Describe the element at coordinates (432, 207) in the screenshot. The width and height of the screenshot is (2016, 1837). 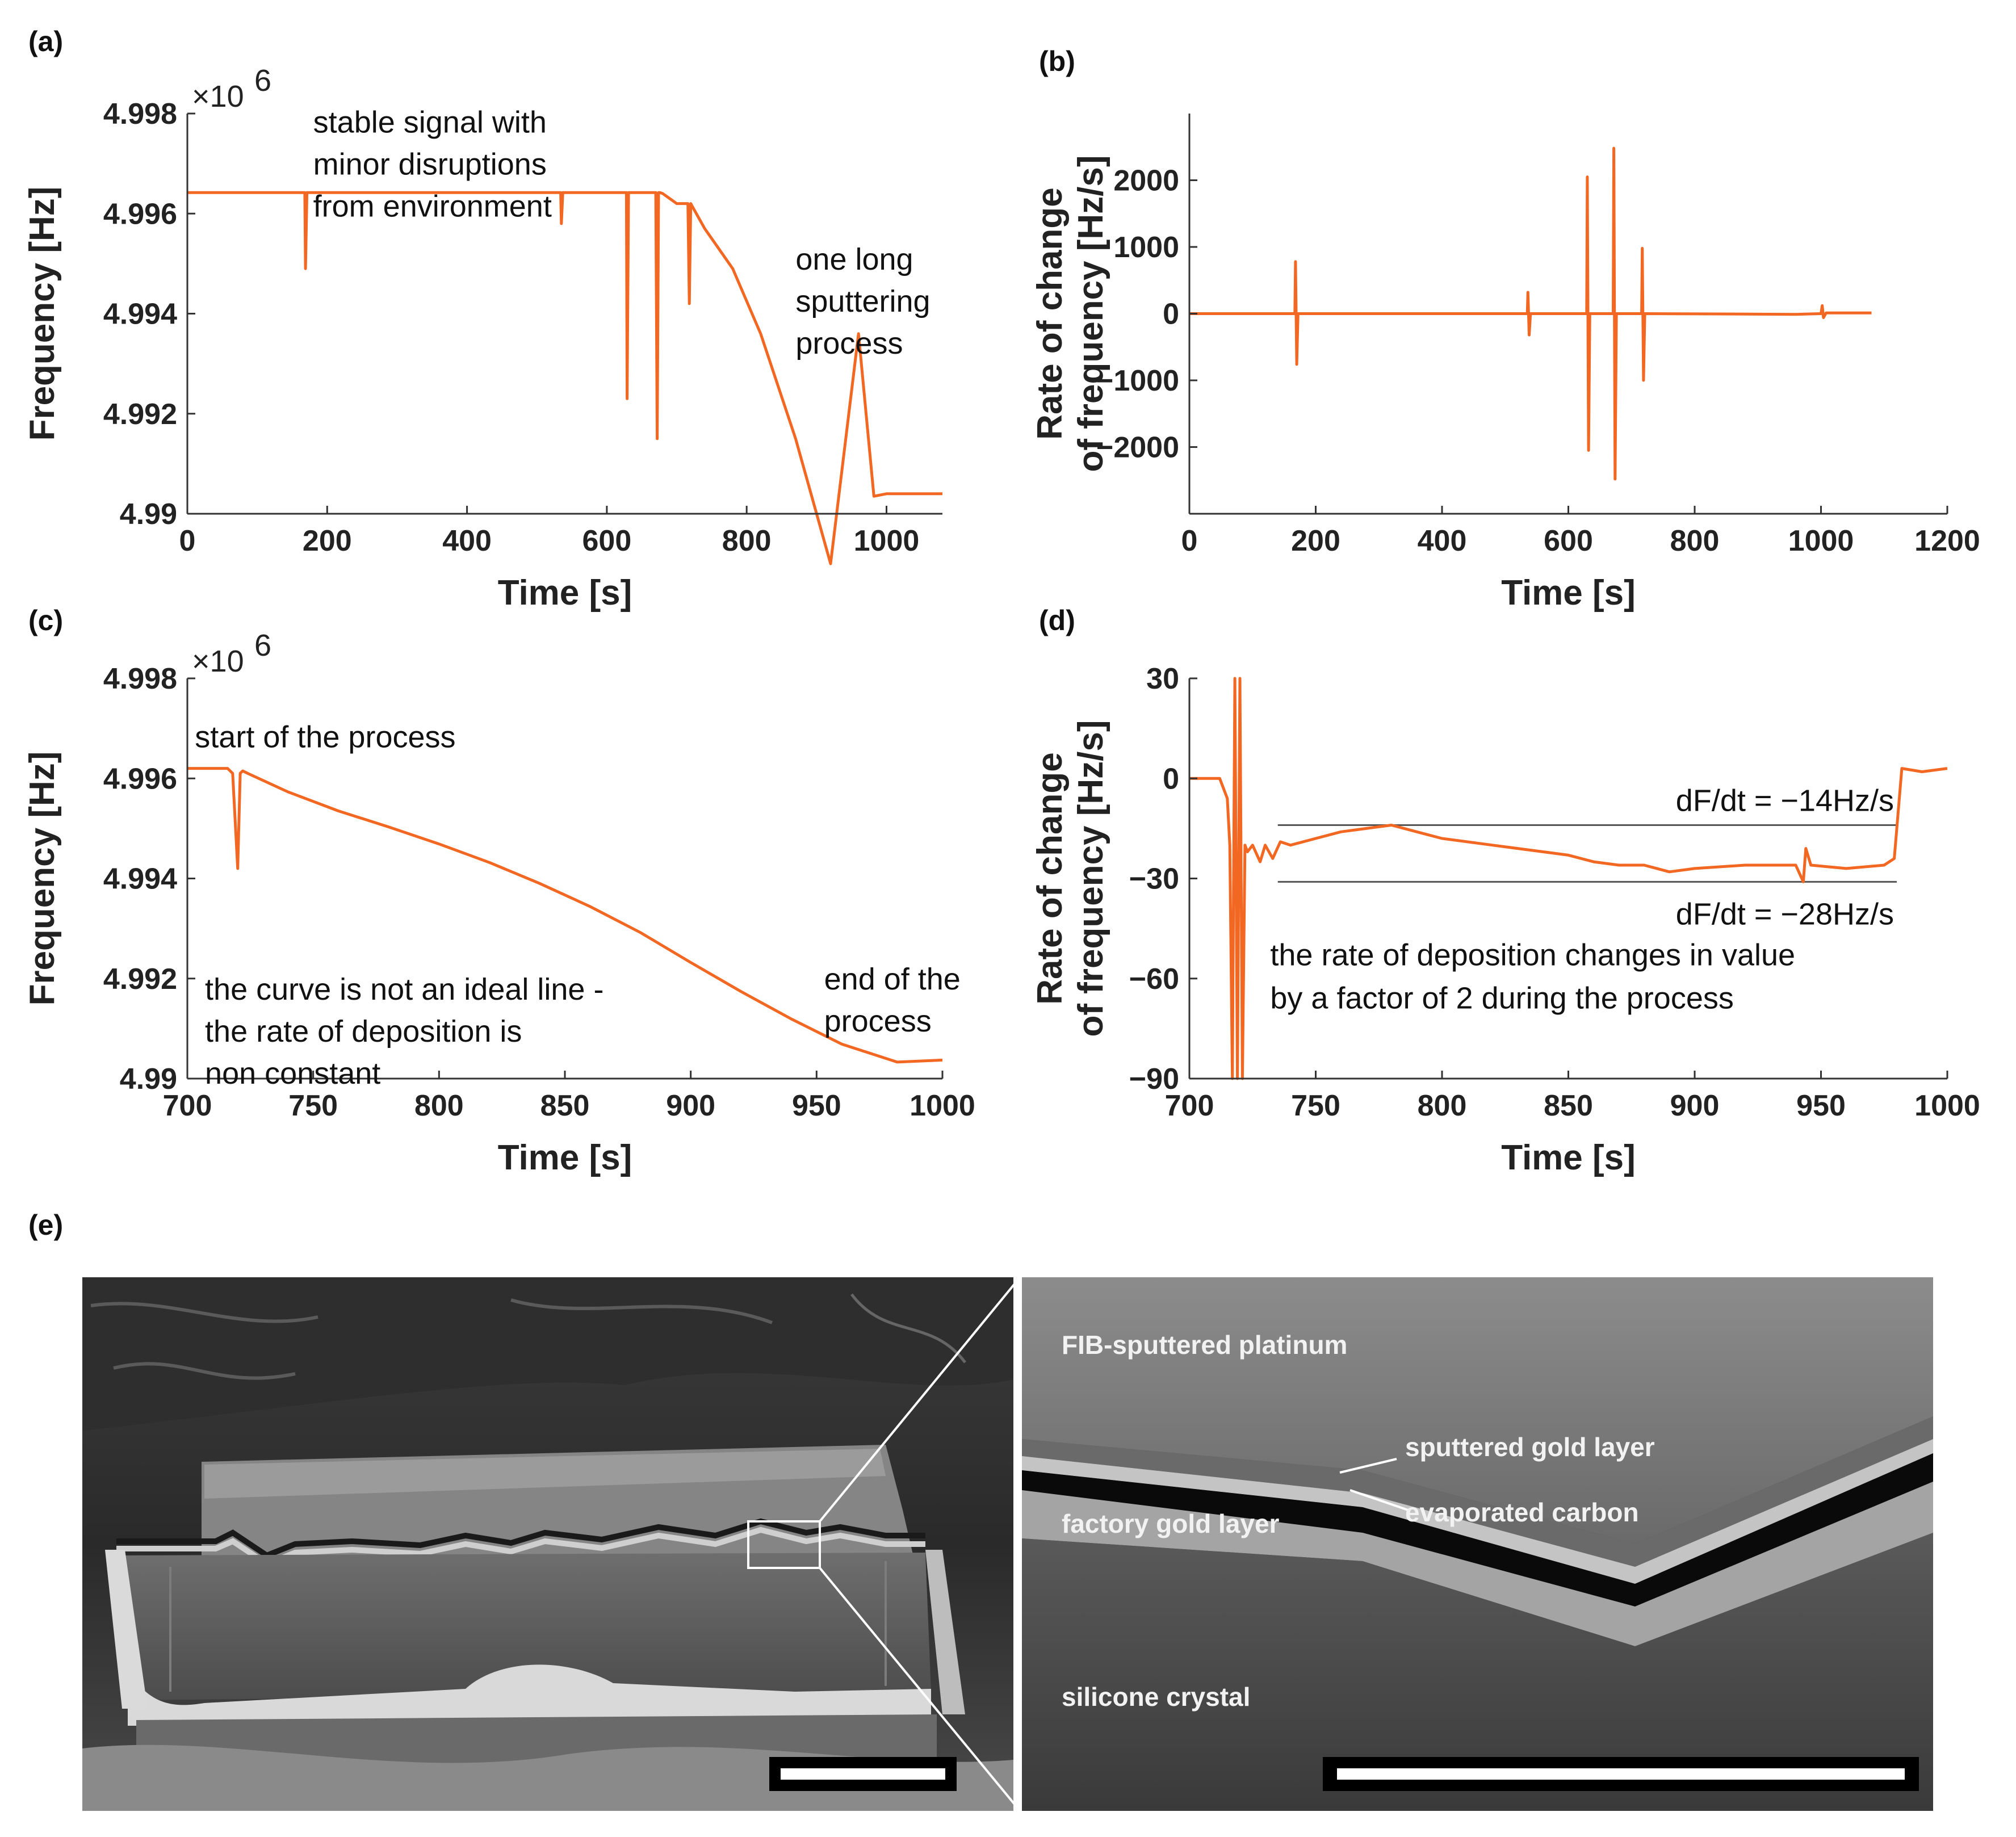
I see `annotation-text: from environment` at that location.